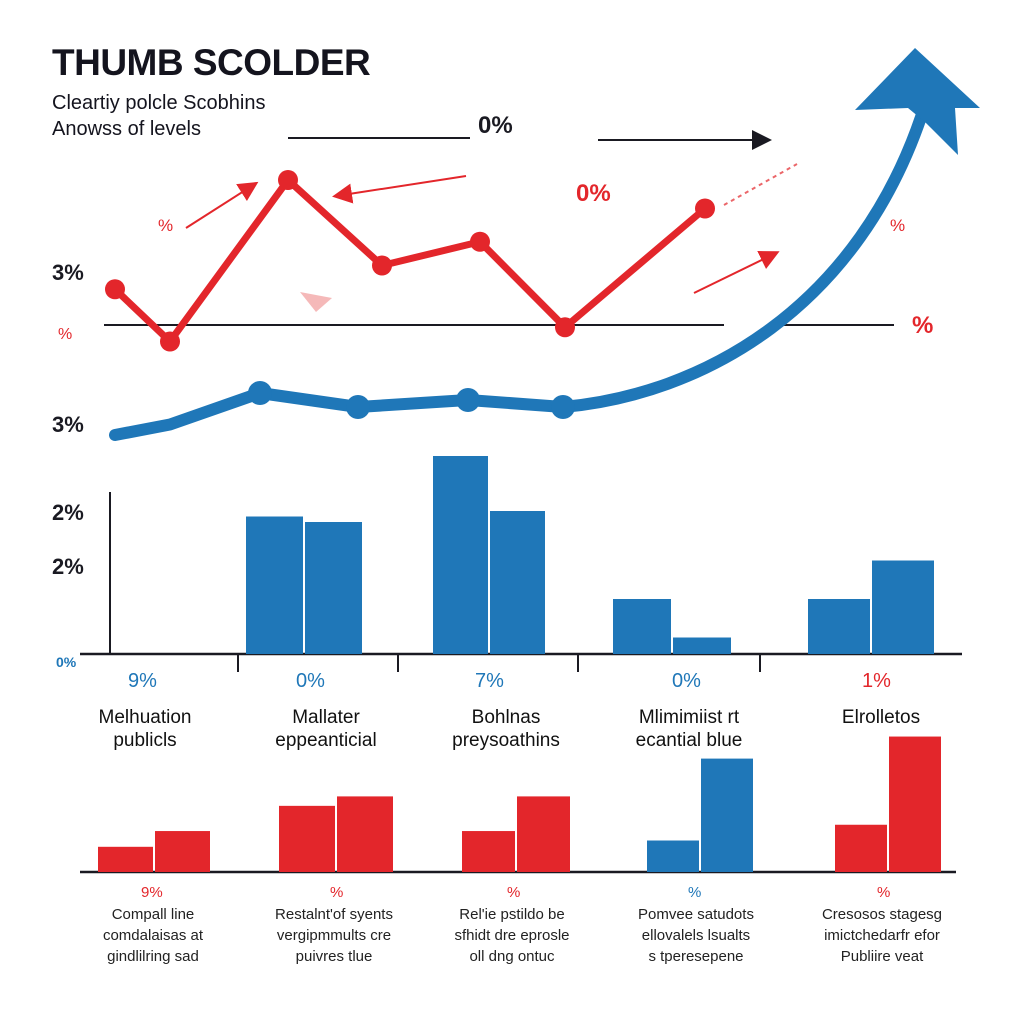 This screenshot has width=1024, height=1024. Describe the element at coordinates (881, 717) in the screenshot. I see `category-label-4: Elrolletos` at that location.